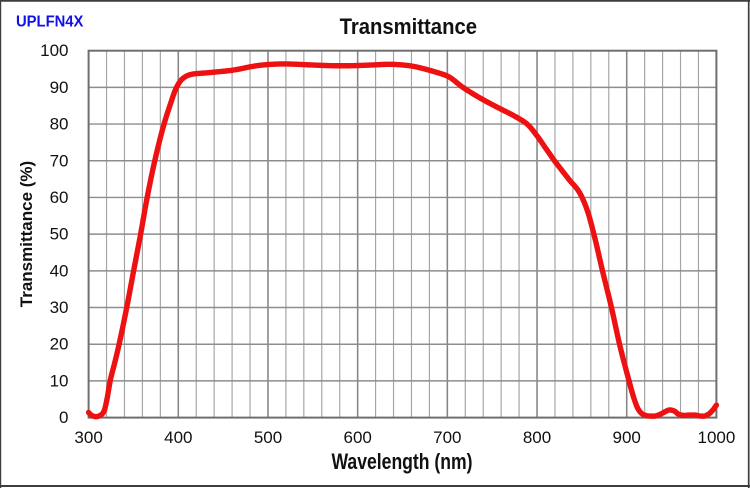  What do you see at coordinates (447, 437) in the screenshot?
I see `svg-text: 700` at bounding box center [447, 437].